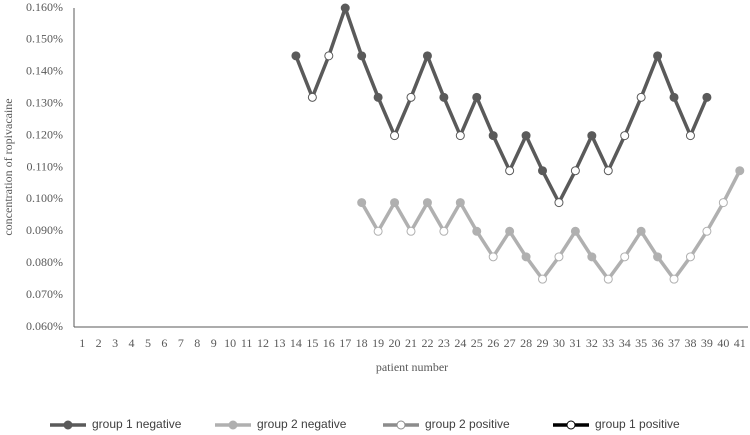 The width and height of the screenshot is (750, 435). I want to click on x-tick-label: 1, so click(82, 343).